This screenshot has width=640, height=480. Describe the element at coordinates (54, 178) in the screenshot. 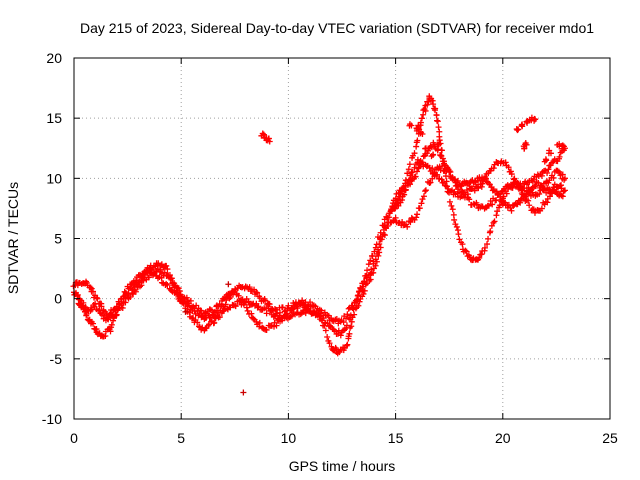

I see `y-tick-label: 10` at that location.